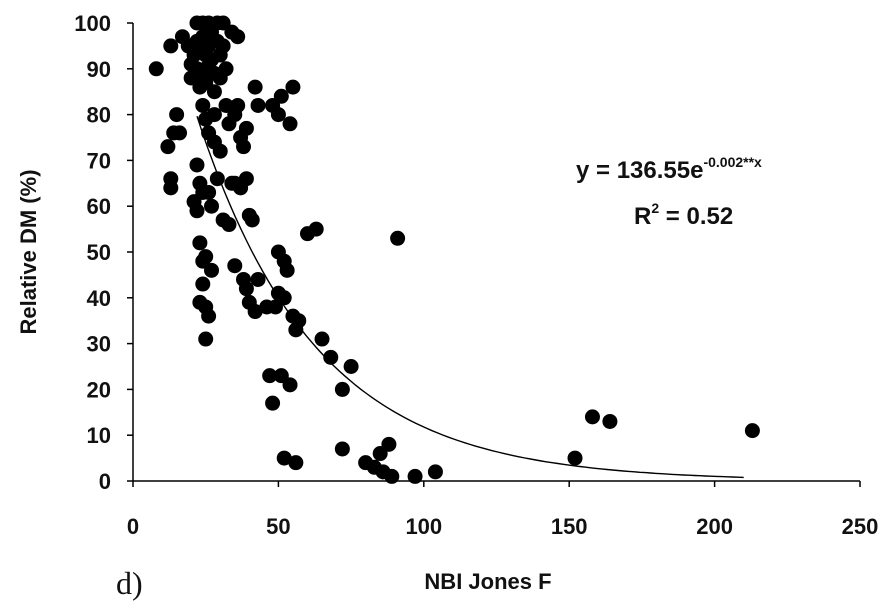  I want to click on x-tick-label: 50, so click(278, 526).